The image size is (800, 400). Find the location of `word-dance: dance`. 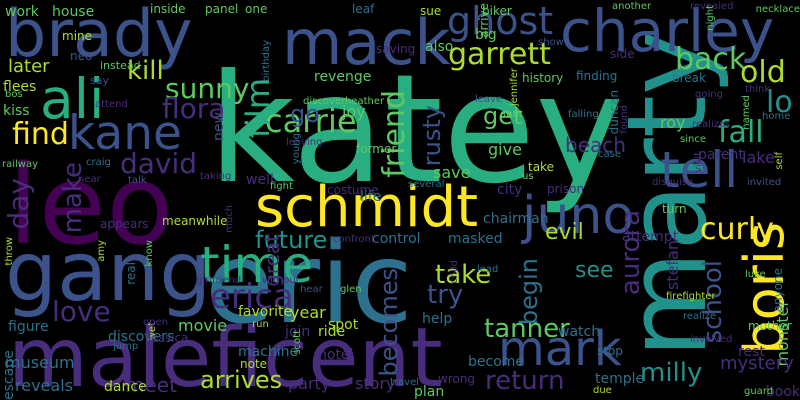

word-dance: dance is located at coordinates (125, 387).